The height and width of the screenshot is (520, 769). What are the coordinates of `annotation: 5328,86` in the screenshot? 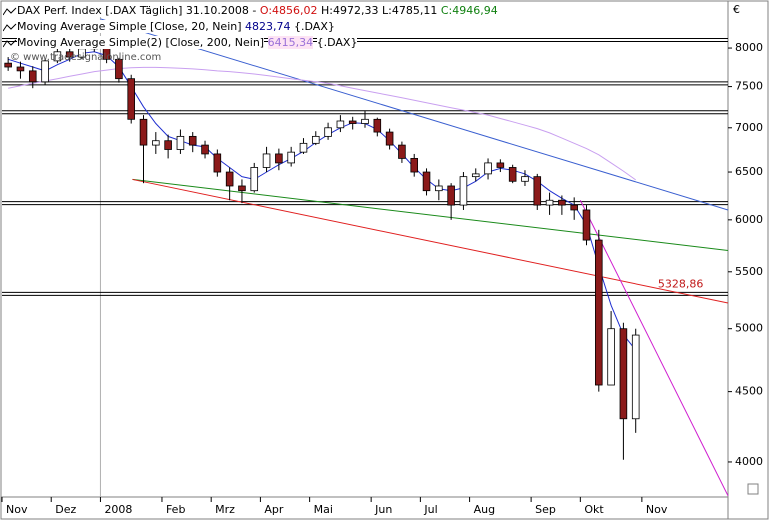 It's located at (681, 284).